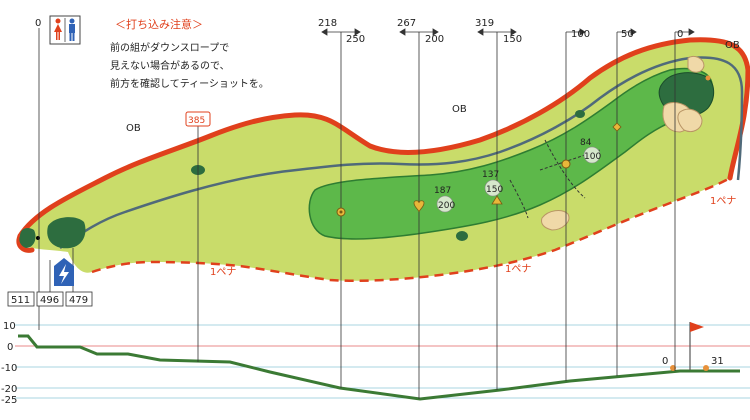 This screenshot has height=420, width=750. What do you see at coordinates (65, 30) in the screenshot?
I see `restroom-icon` at bounding box center [65, 30].